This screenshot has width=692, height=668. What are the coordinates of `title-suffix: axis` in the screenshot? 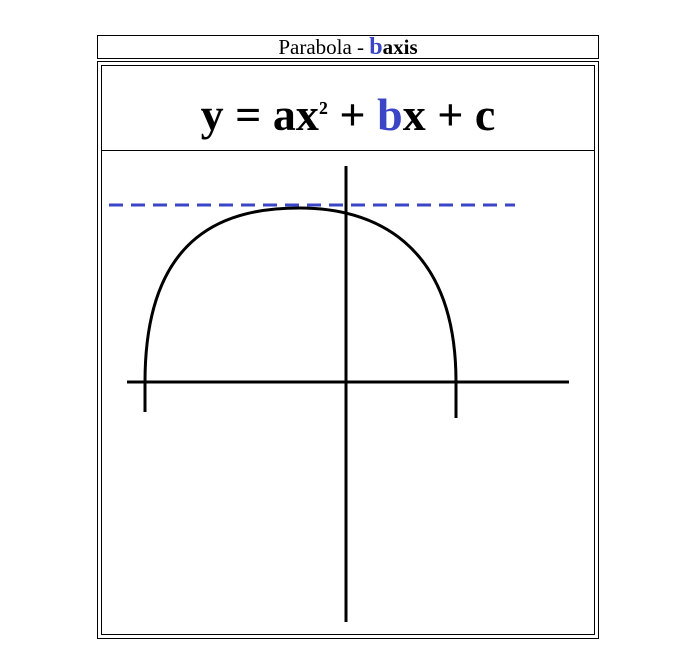 It's located at (400, 47).